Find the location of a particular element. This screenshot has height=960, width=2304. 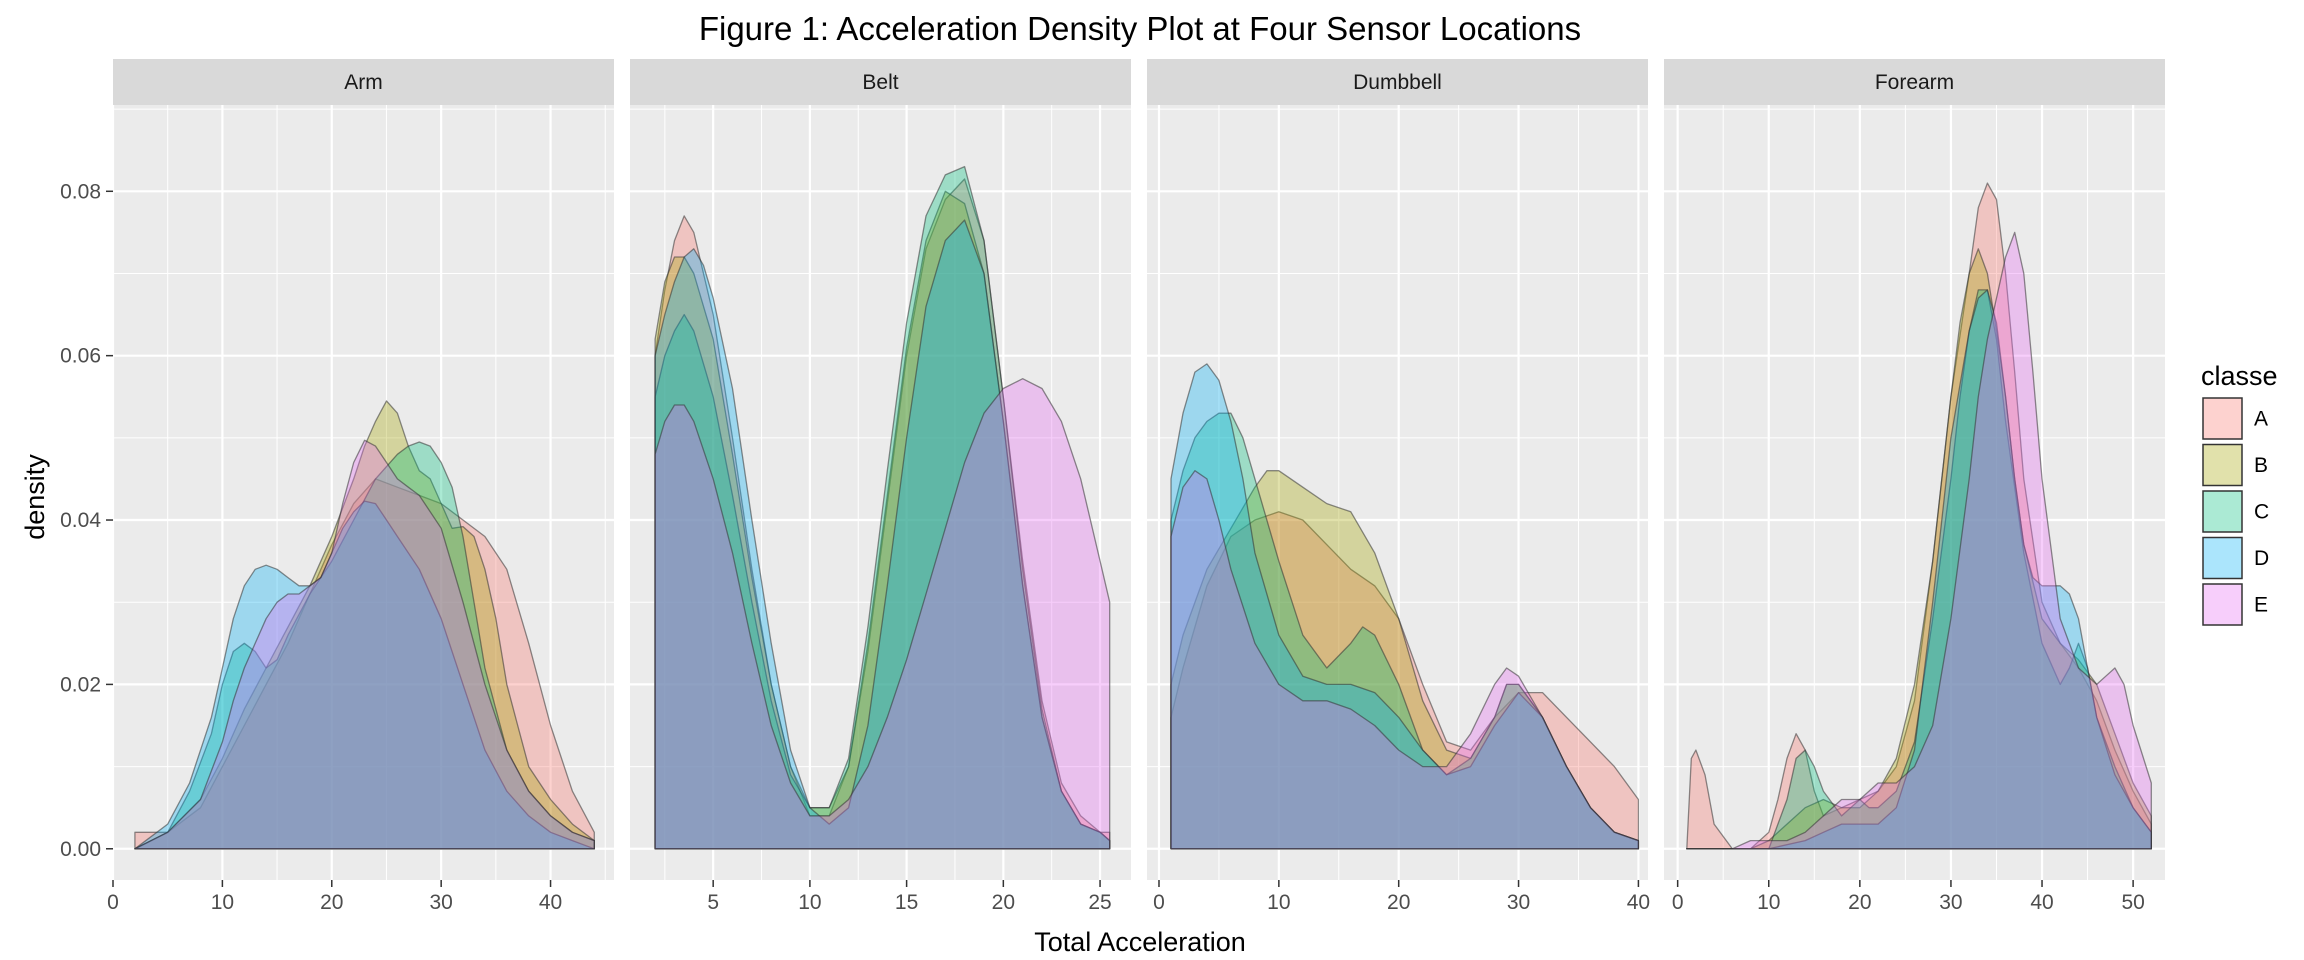

y-axis-title: density is located at coordinates (35, 497).